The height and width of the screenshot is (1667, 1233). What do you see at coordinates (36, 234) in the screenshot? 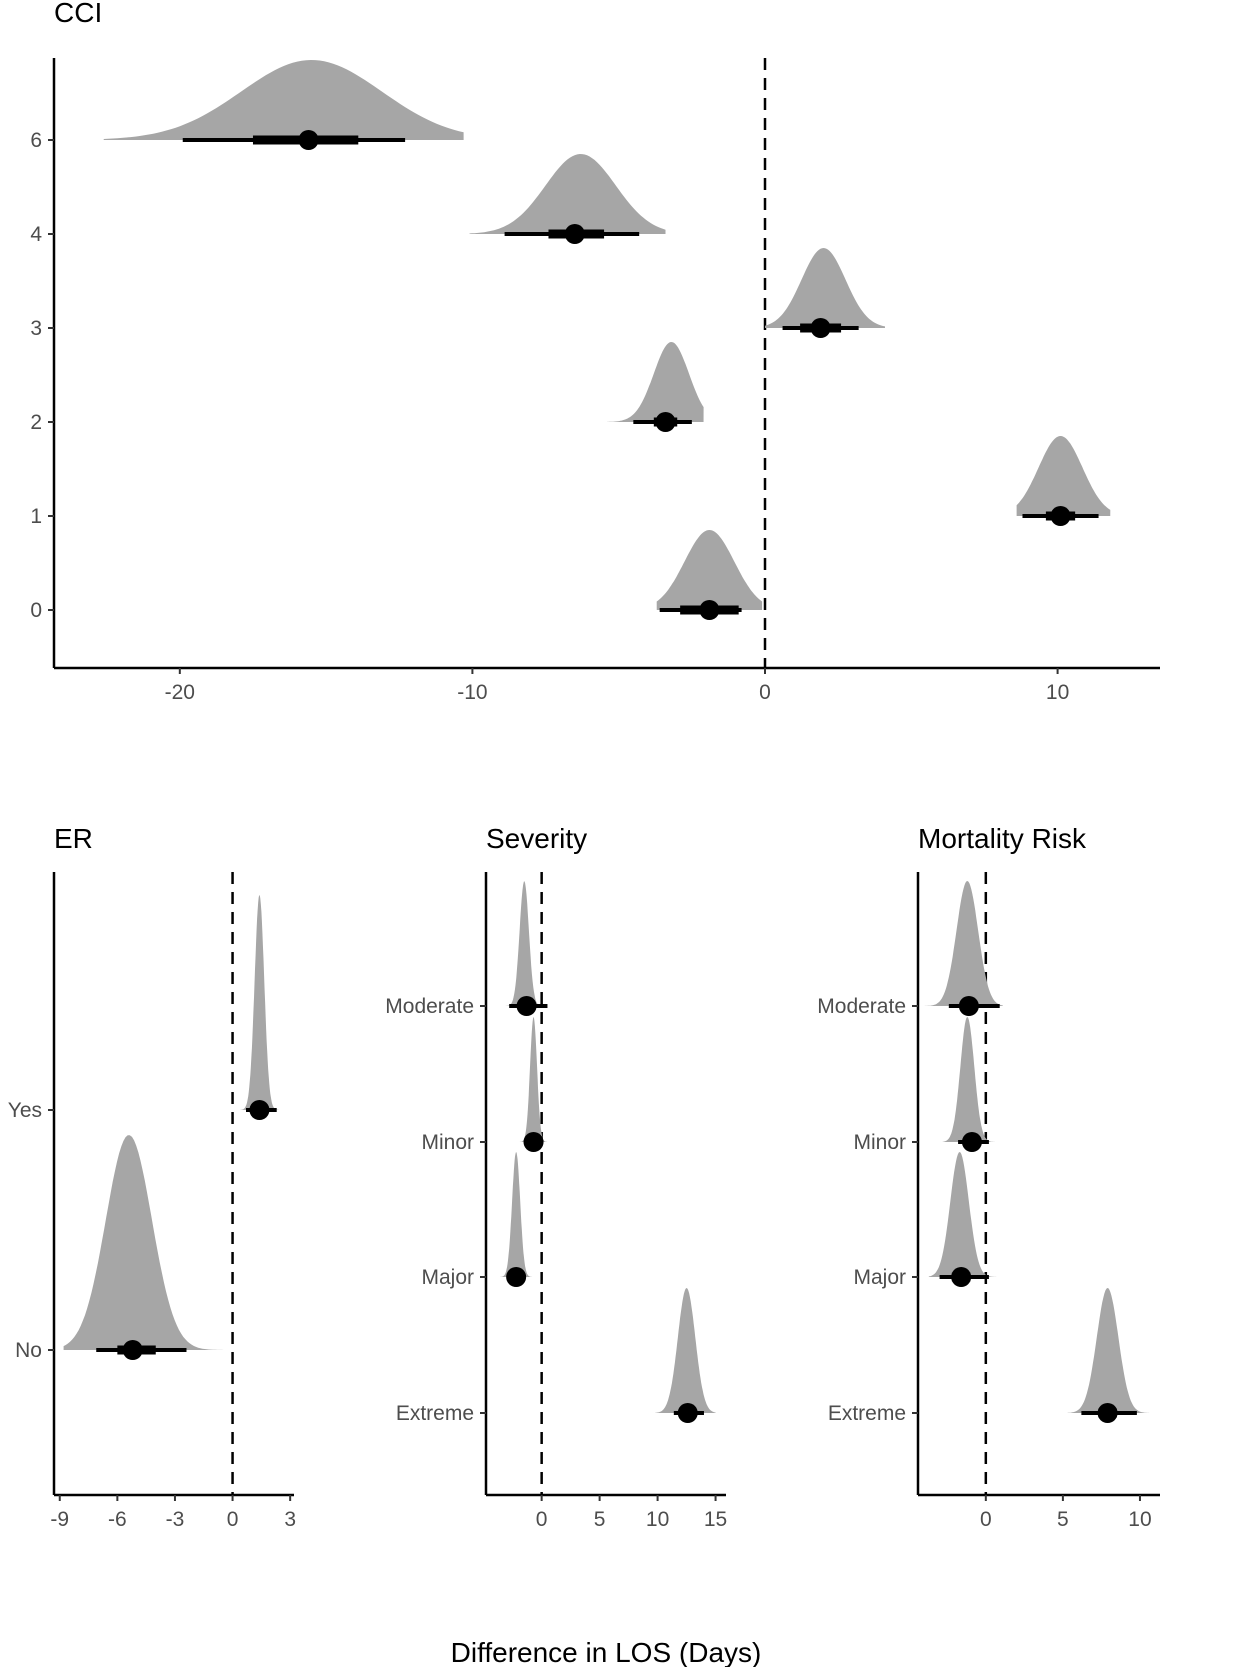
I see `y-tick-label: 4` at bounding box center [36, 234].